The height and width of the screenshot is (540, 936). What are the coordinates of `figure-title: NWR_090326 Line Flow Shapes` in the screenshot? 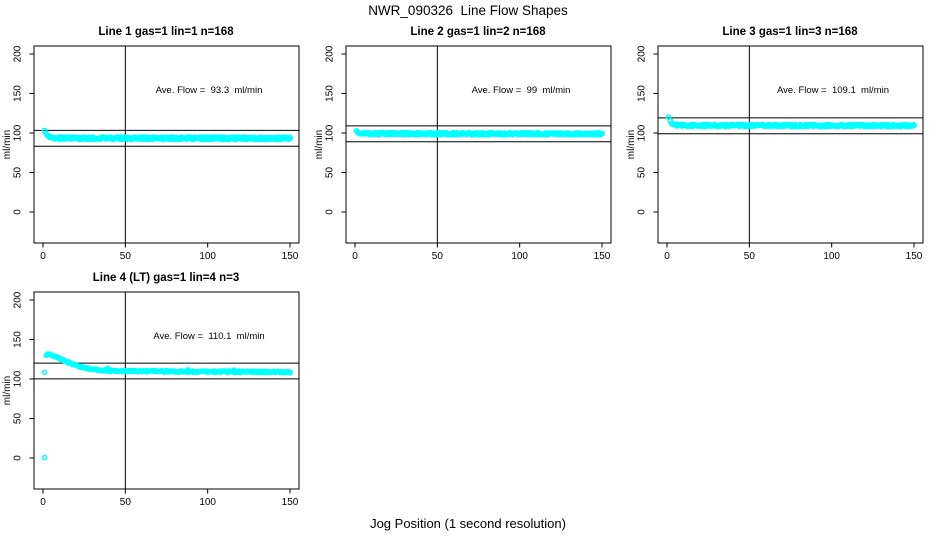 It's located at (468, 10).